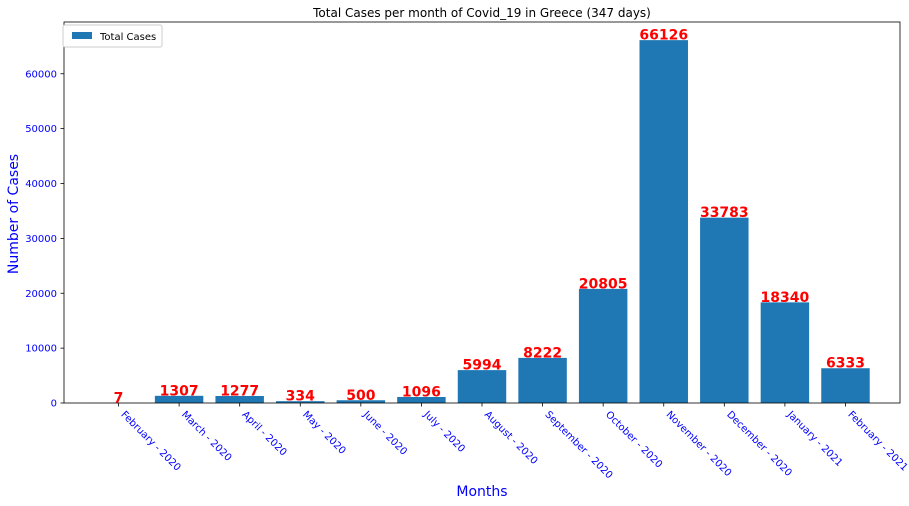  I want to click on y-tick-label: 30000, so click(41, 239).